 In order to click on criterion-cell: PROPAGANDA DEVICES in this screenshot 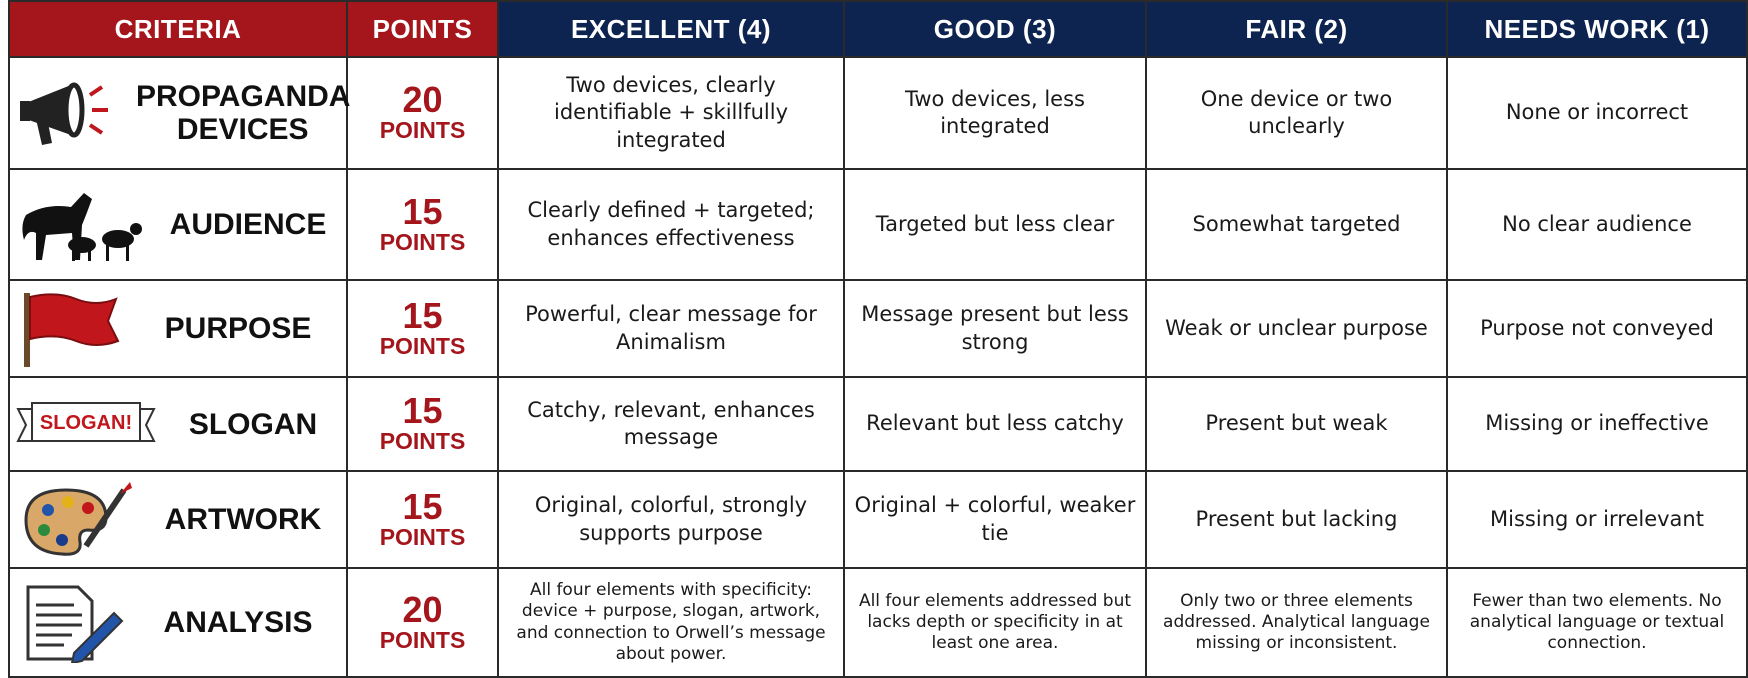, I will do `click(179, 113)`.